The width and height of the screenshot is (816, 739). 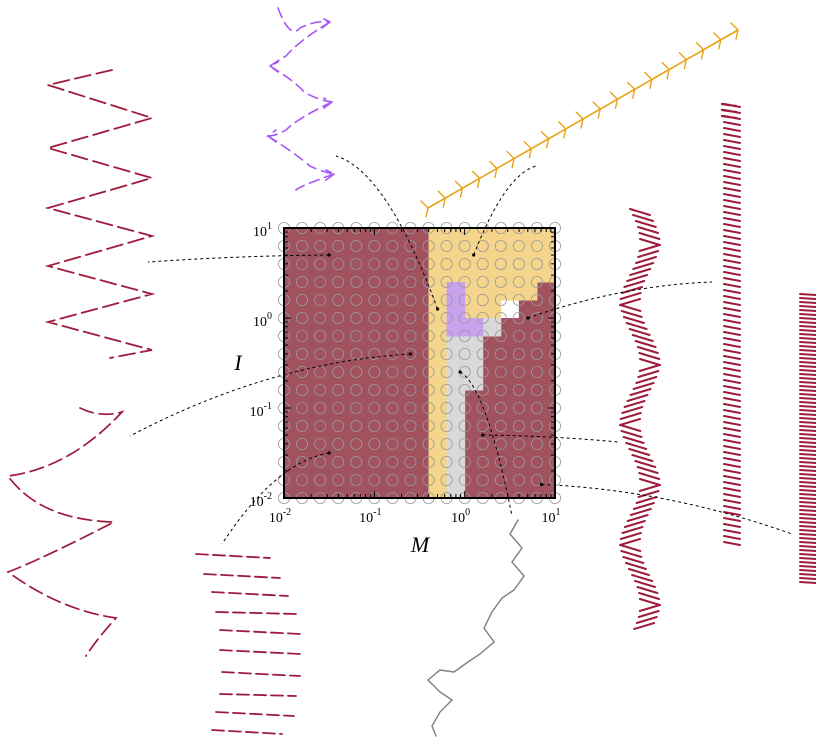 I want to click on y-tick-label: 101, so click(x=262, y=230).